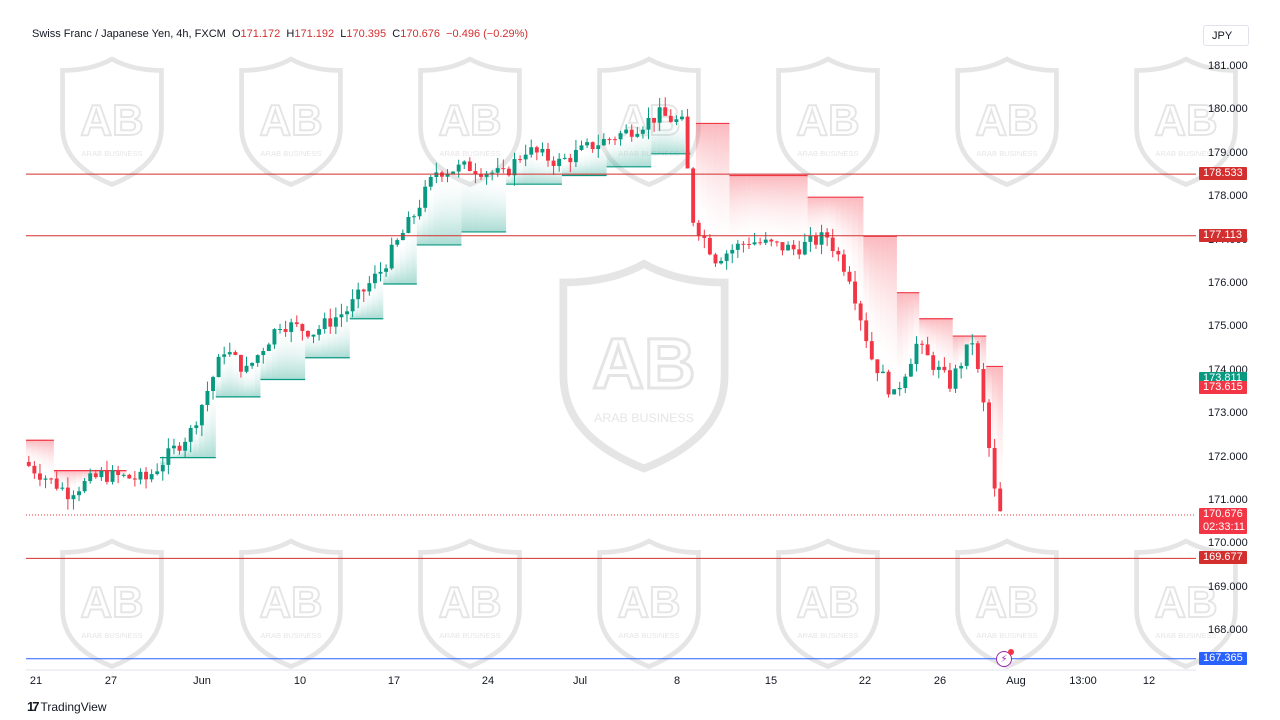 This screenshot has height=720, width=1280. I want to click on alert-bolt-icon: ⚡, so click(1005, 658).